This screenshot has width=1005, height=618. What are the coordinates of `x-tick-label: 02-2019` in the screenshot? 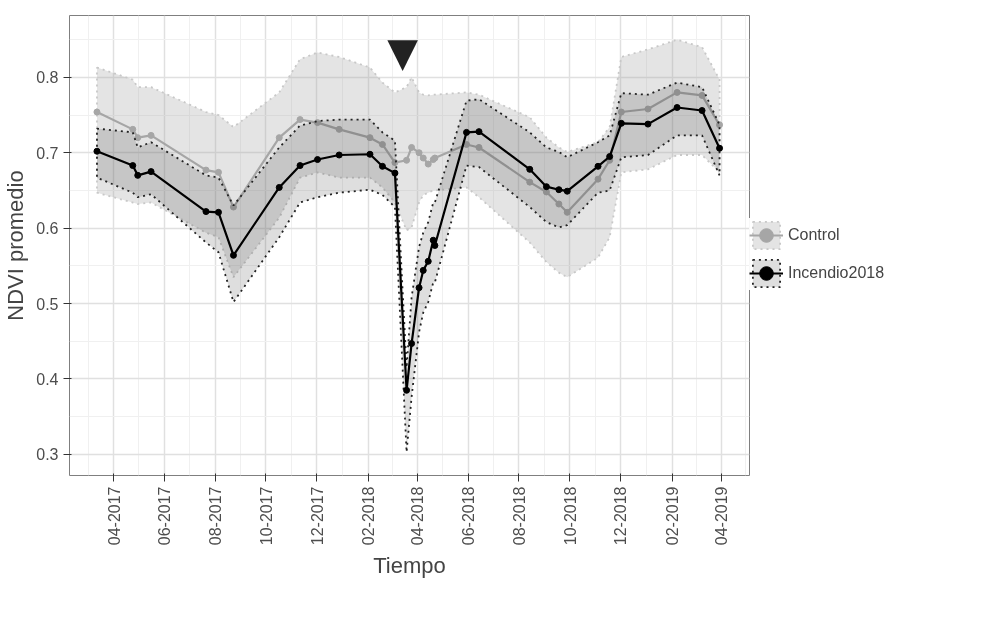 It's located at (673, 516).